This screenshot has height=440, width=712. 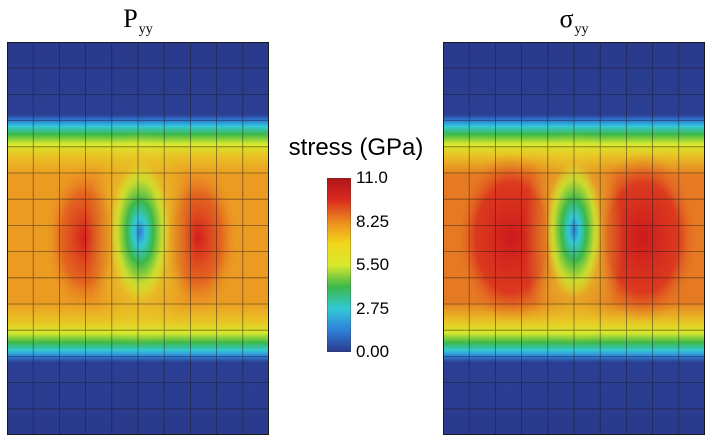 I want to click on panel-title-sigma-yy: σyy, so click(x=574, y=20).